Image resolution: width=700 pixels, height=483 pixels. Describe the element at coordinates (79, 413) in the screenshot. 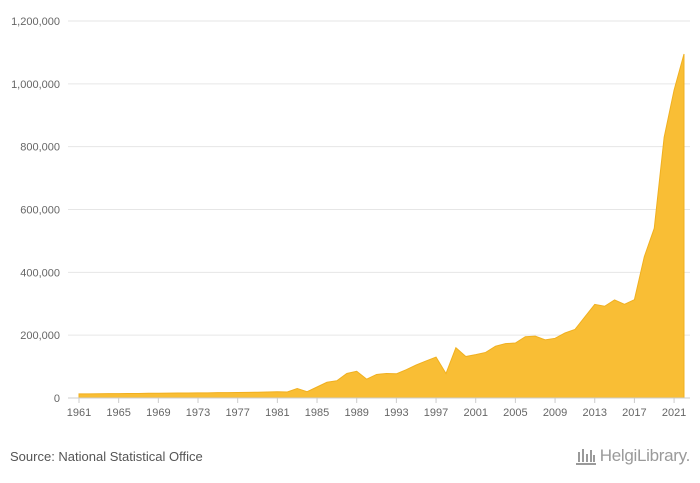

I see `x-tick-label: 1961` at that location.